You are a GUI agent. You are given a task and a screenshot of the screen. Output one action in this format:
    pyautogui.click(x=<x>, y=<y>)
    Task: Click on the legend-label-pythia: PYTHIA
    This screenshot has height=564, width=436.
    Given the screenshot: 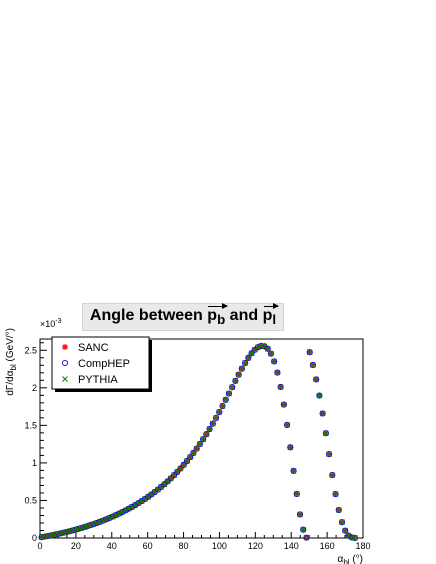 What is the action you would take?
    pyautogui.click(x=98, y=380)
    